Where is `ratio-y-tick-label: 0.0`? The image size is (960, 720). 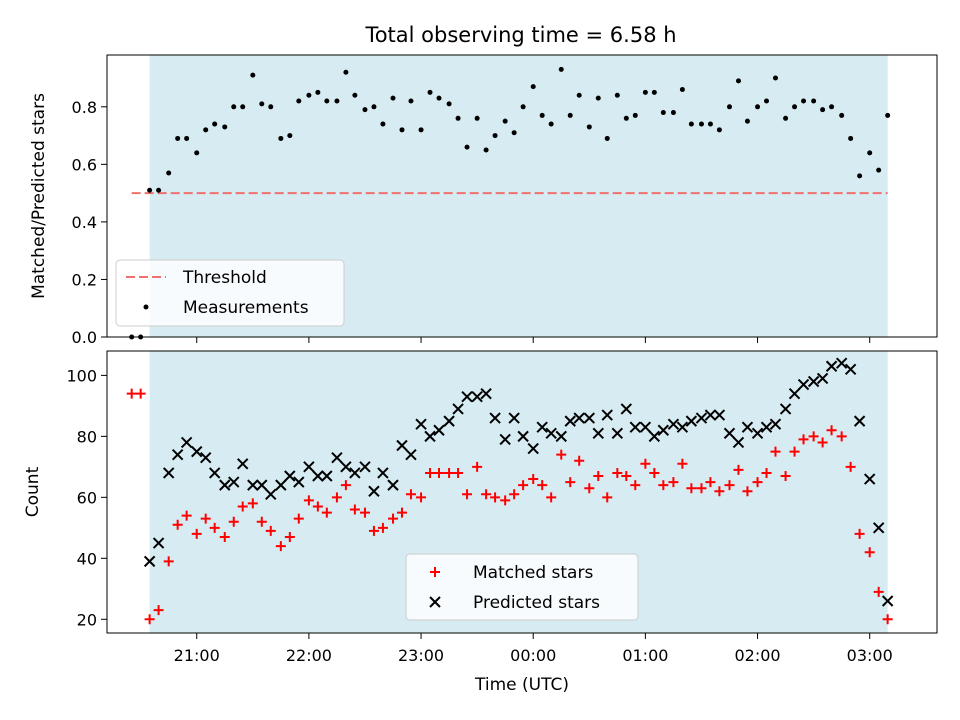
ratio-y-tick-label: 0.0 is located at coordinates (84, 337).